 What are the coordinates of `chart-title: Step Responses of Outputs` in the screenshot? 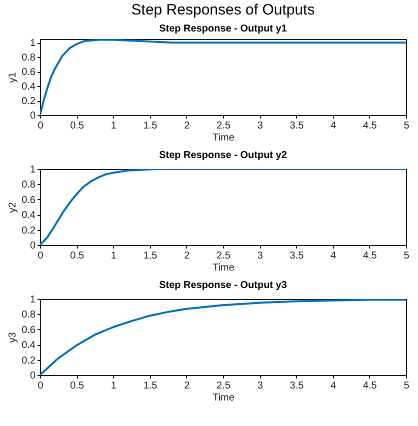 It's located at (223, 10).